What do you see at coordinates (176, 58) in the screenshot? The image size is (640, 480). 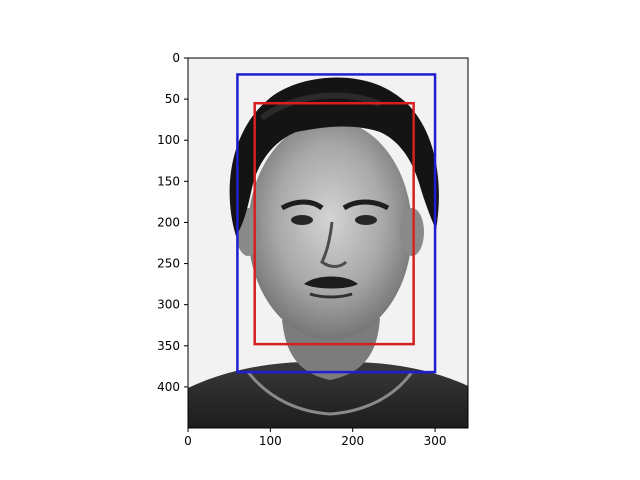 I see `y-tick-label: 0` at bounding box center [176, 58].